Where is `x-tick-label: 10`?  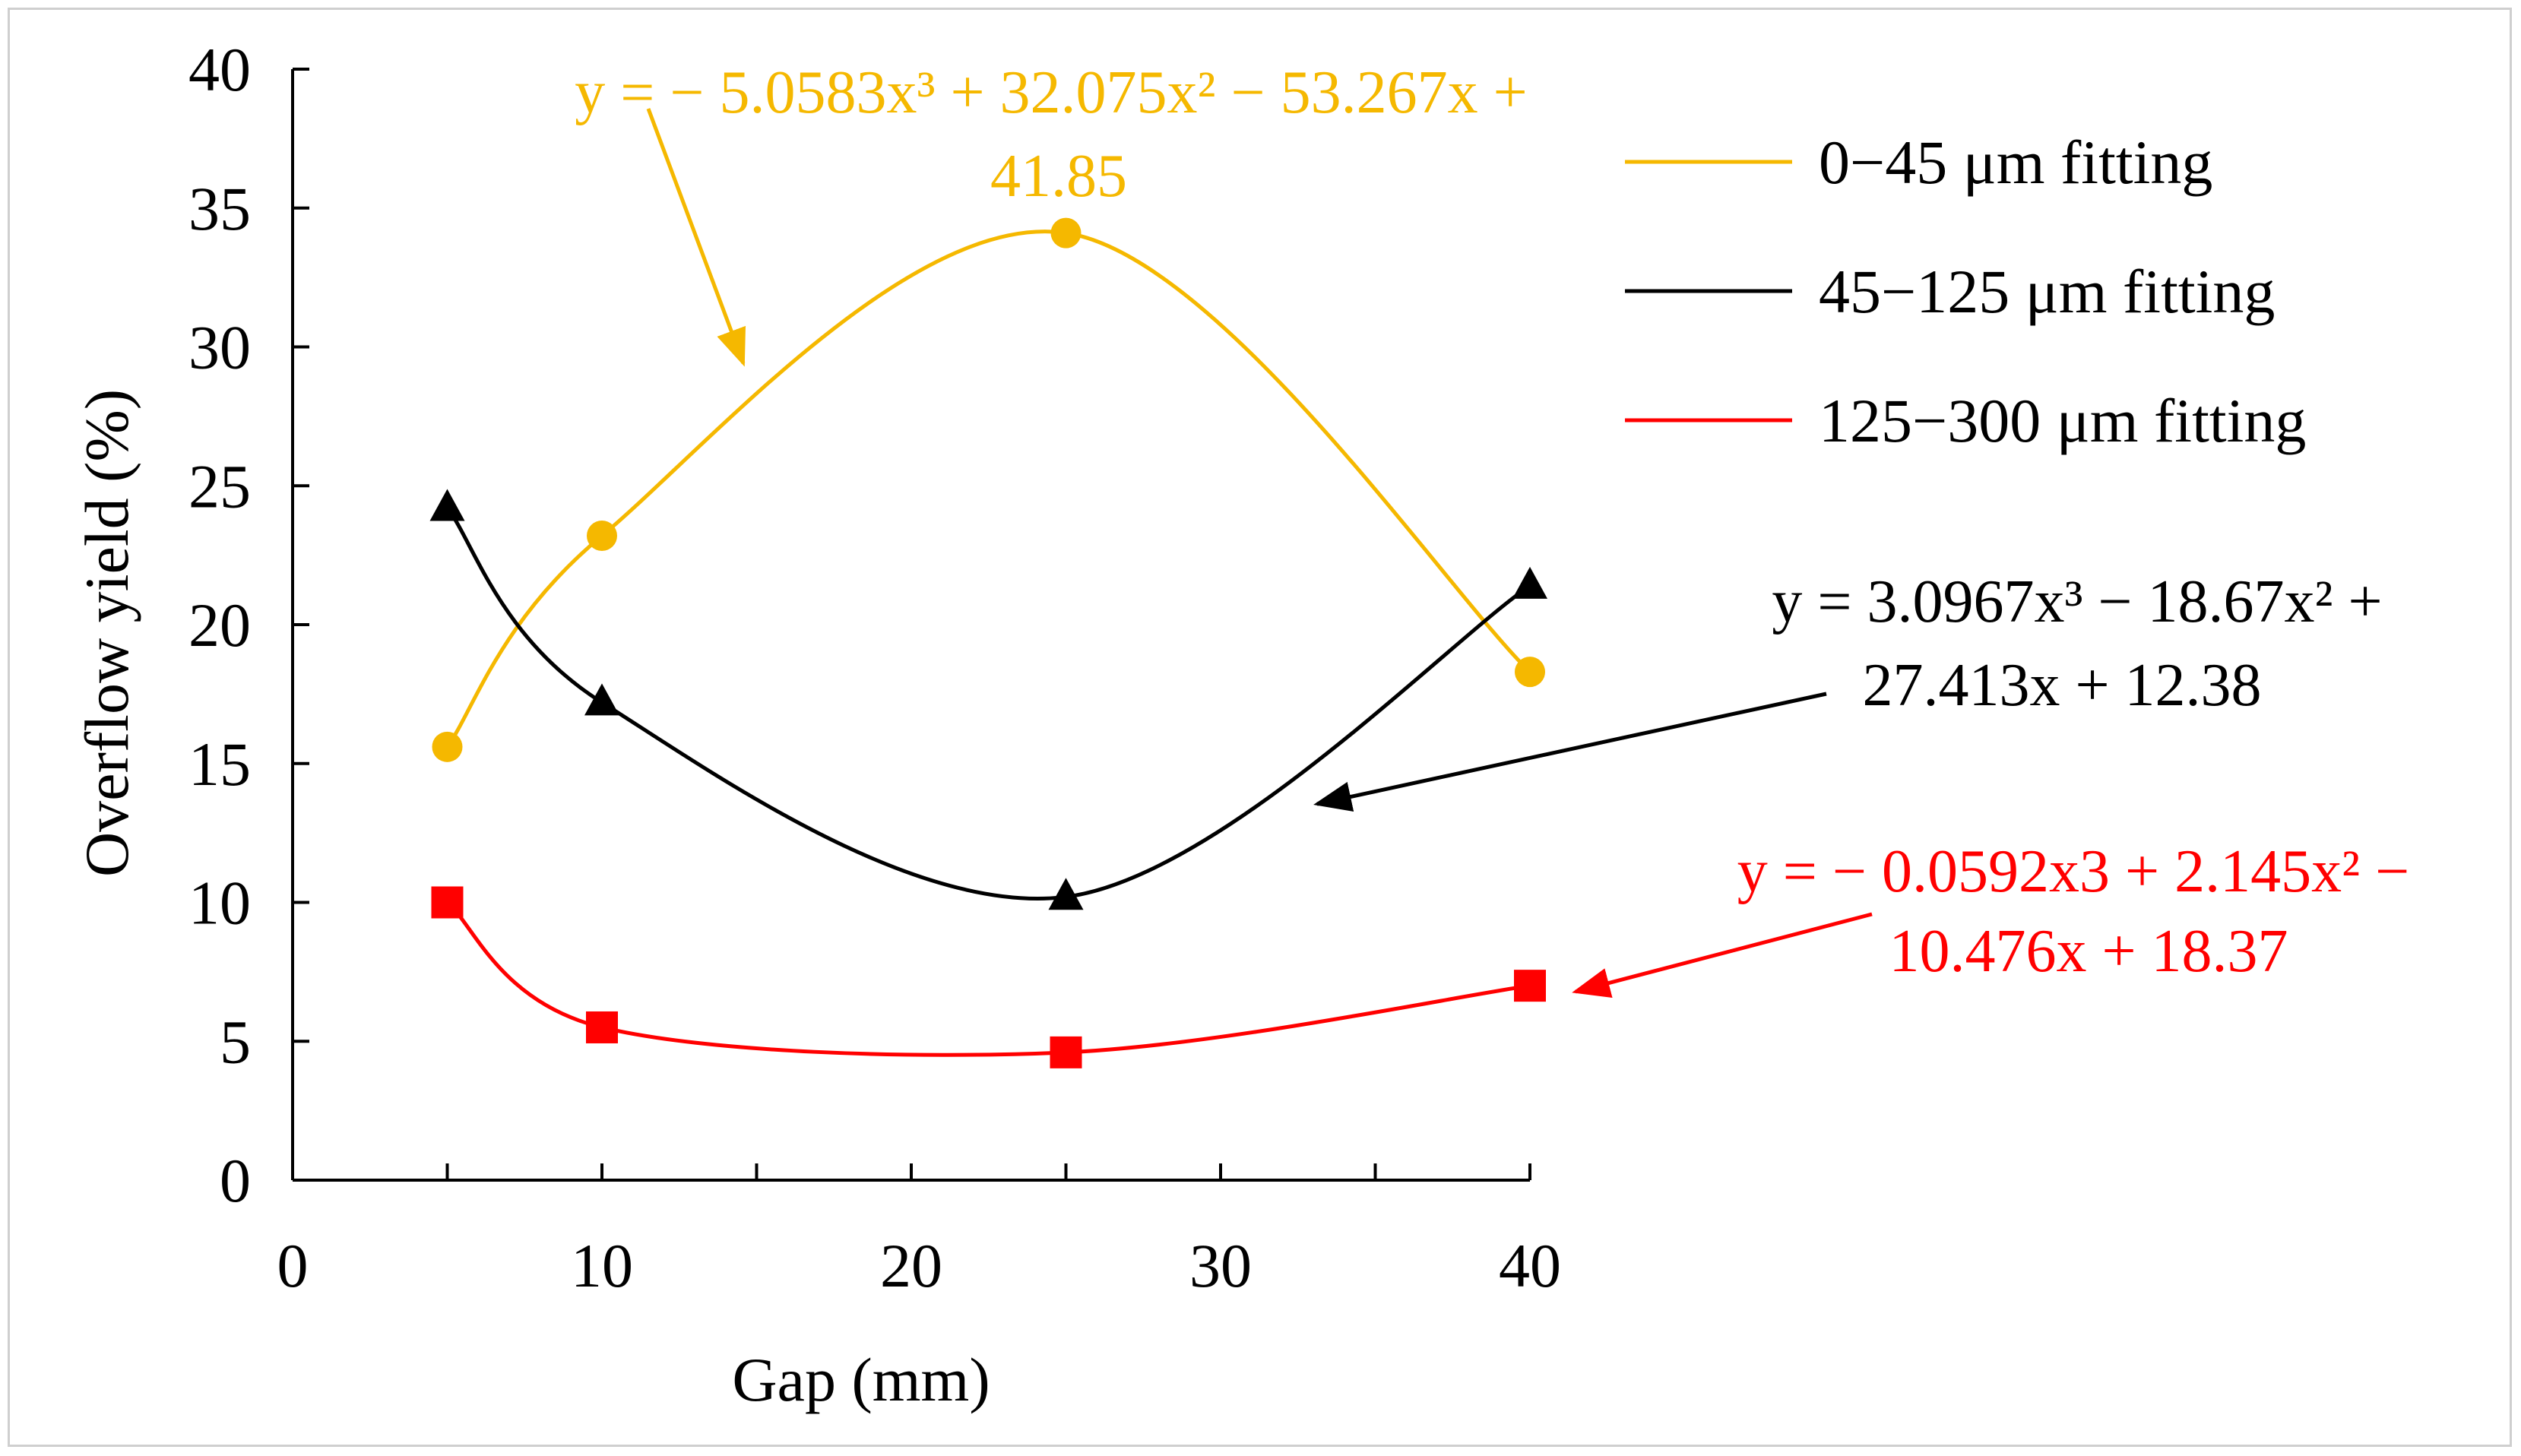
x-tick-label: 10 is located at coordinates (602, 1265).